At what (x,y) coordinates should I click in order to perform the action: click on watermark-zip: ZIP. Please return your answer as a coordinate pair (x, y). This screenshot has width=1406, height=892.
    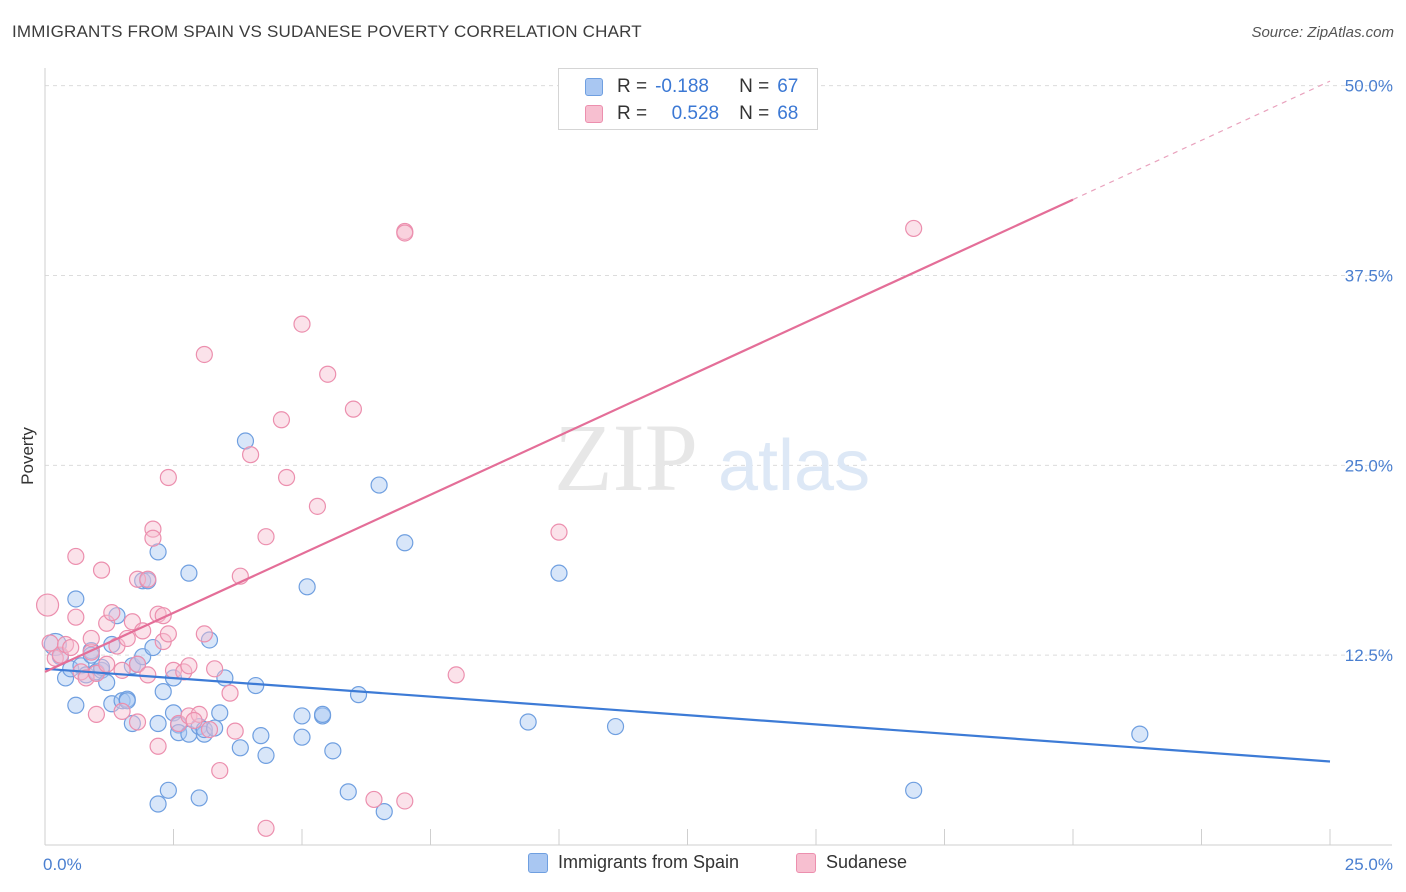
    Looking at the image, I should click on (626, 457).